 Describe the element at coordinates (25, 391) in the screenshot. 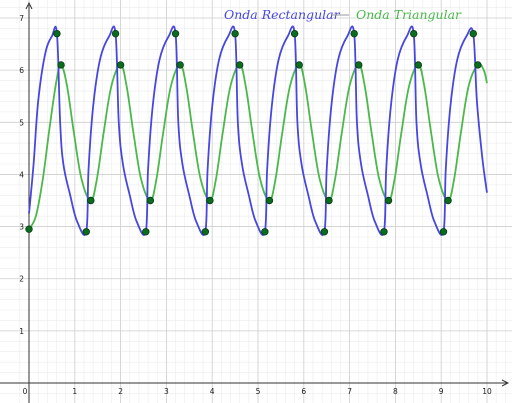

I see `x-tick-label: 0` at that location.